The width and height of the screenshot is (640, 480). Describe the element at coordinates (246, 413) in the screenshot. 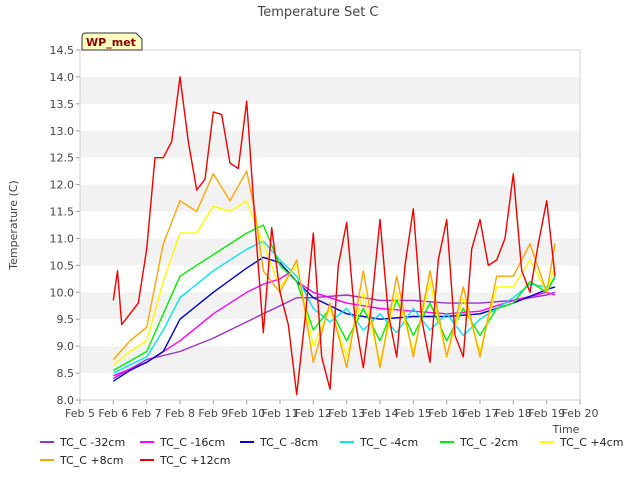

I see `x-tick-label: Feb 10` at that location.